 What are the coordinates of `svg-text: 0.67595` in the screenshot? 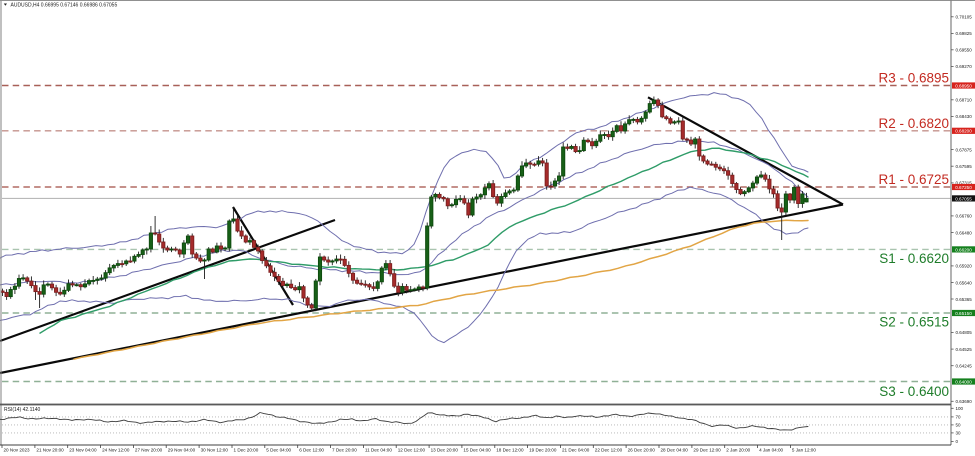 It's located at (964, 166).